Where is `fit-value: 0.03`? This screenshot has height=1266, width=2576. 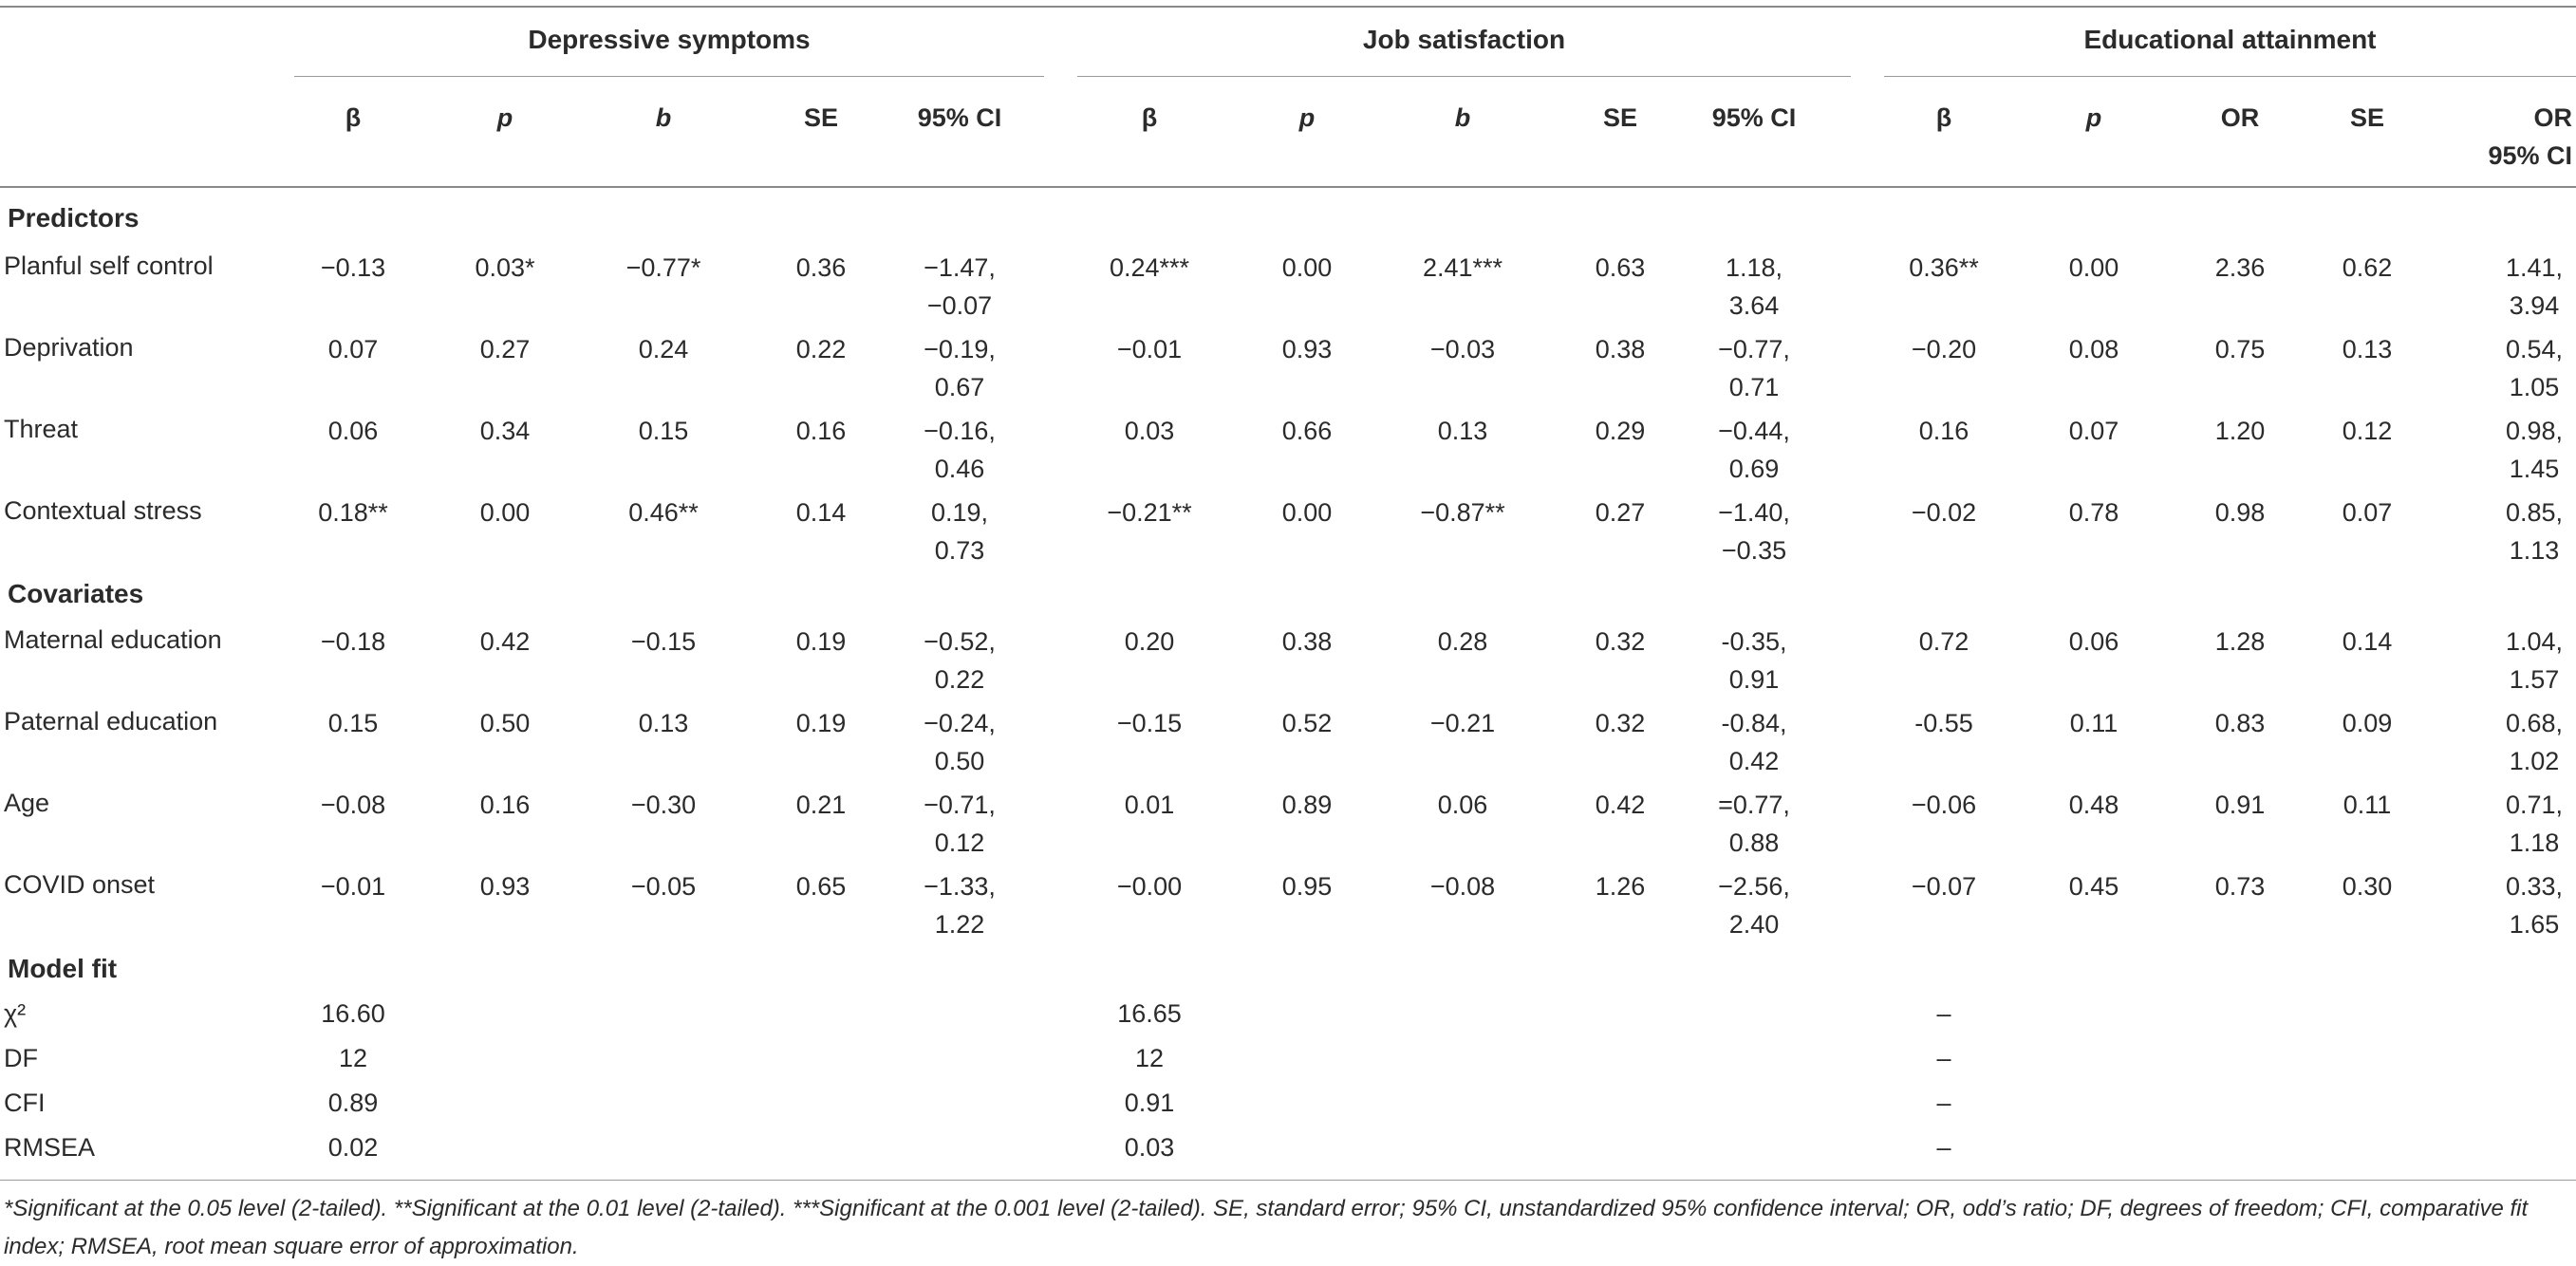
fit-value: 0.03 is located at coordinates (1149, 1147).